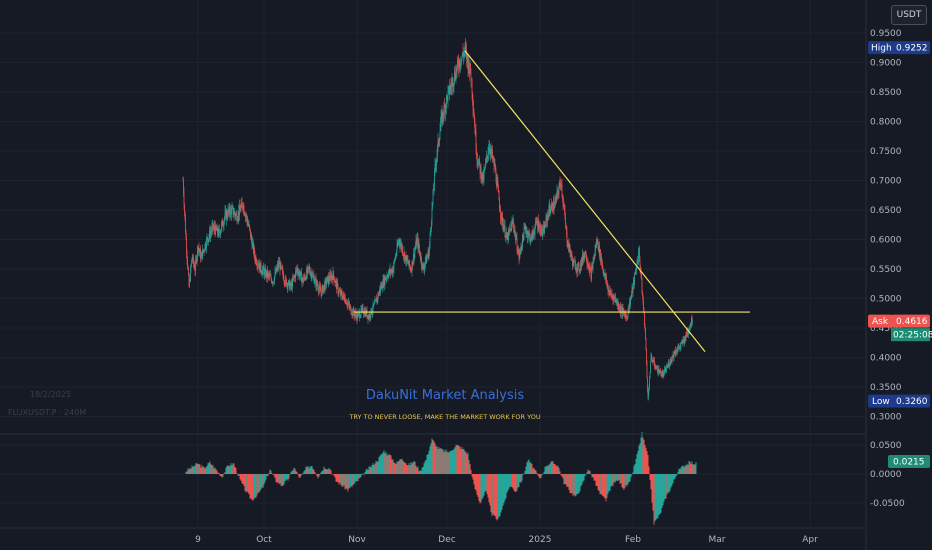 The height and width of the screenshot is (550, 932). Describe the element at coordinates (886, 93) in the screenshot. I see `price-tick-label: 0.8500` at that location.